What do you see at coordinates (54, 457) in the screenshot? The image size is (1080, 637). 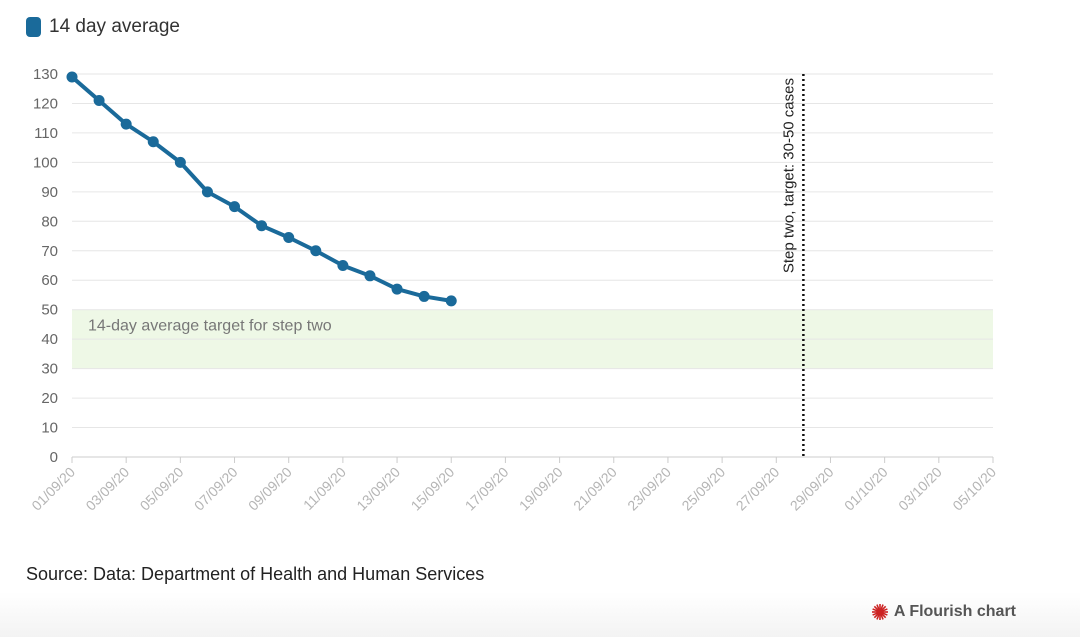 I see `y-tick-label: 0` at bounding box center [54, 457].